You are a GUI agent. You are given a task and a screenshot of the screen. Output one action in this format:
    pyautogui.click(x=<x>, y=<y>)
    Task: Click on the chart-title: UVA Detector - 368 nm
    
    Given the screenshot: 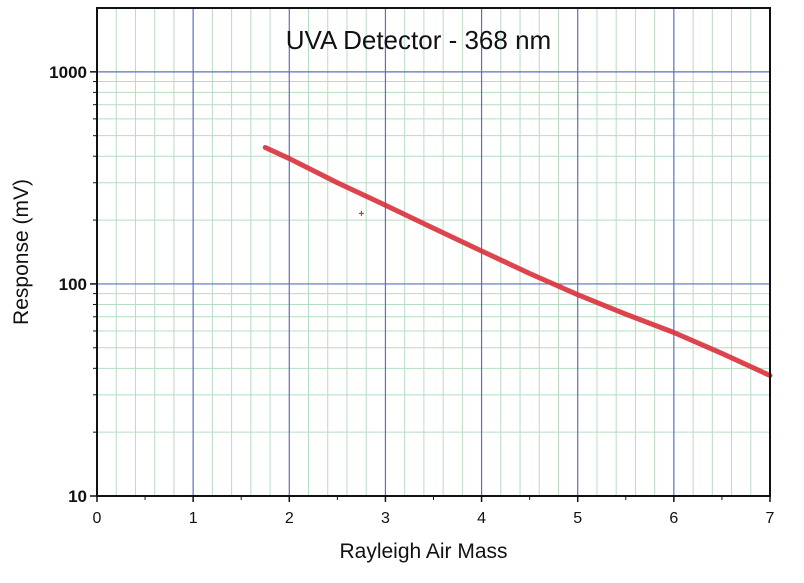 What is the action you would take?
    pyautogui.click(x=418, y=40)
    